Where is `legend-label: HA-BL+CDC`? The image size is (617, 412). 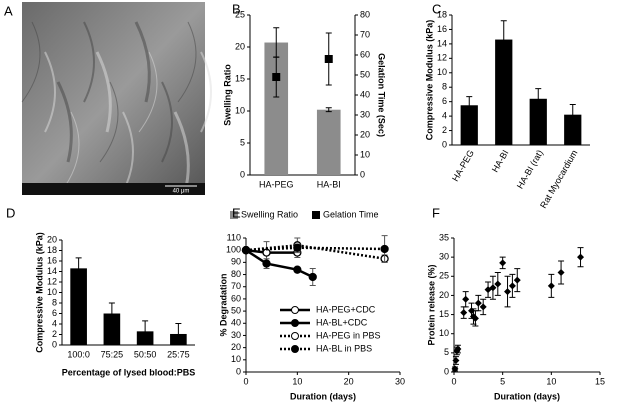 legend-label: HA-BL+CDC is located at coordinates (342, 322).